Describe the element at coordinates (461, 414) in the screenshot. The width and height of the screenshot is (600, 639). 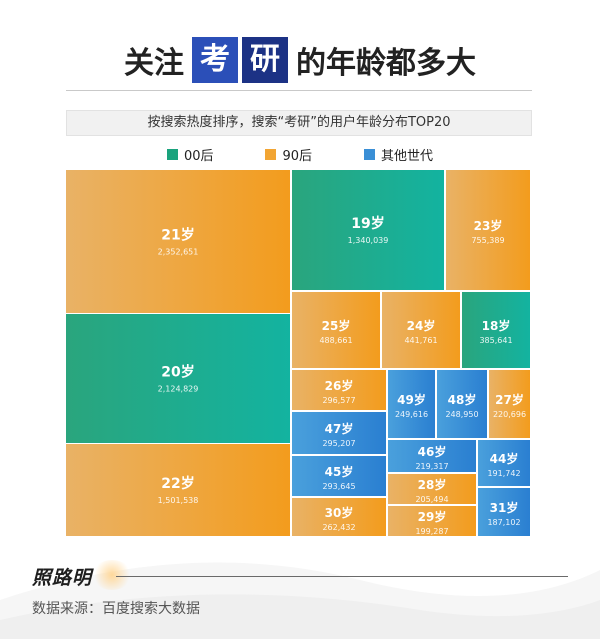
I see `treemap-value-label: 248,950` at that location.